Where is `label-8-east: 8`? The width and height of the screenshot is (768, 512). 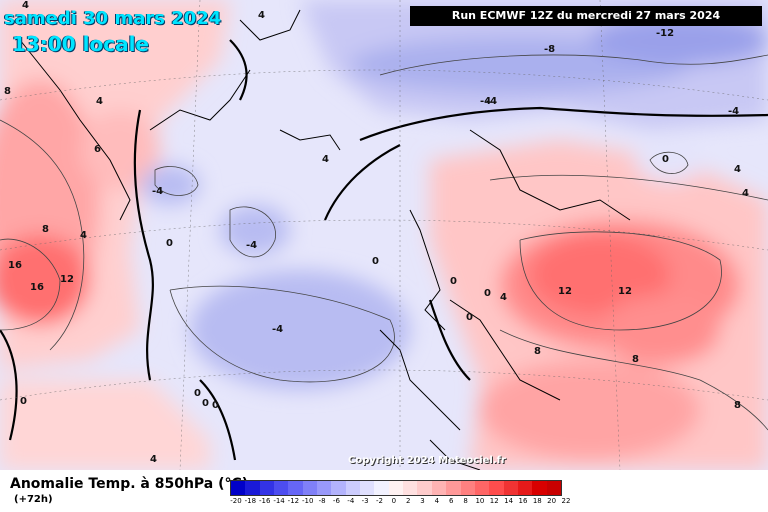 label-8-east: 8 is located at coordinates (737, 405).